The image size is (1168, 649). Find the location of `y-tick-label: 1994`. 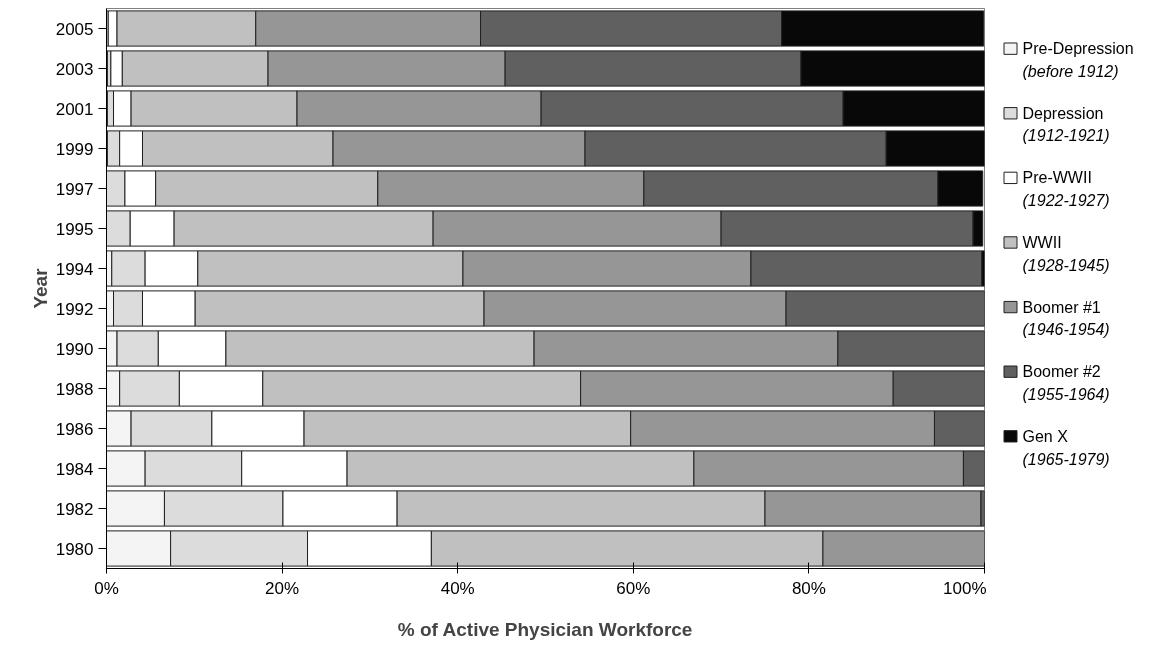

y-tick-label: 1994 is located at coordinates (74, 269).